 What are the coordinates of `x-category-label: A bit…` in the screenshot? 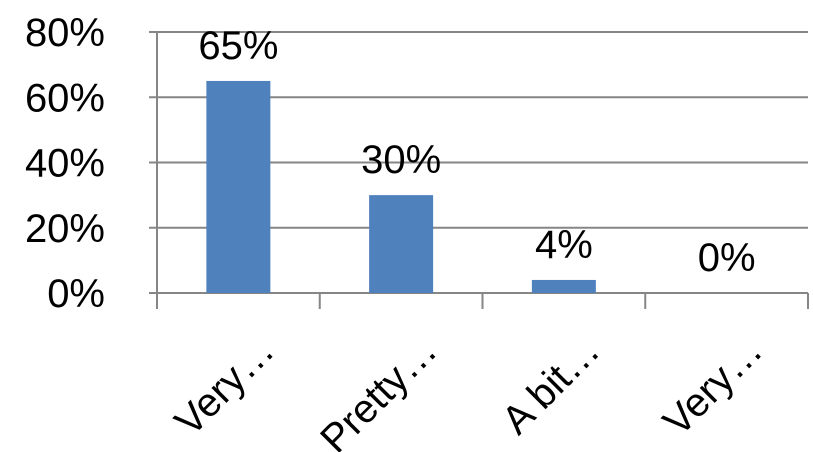 It's located at (551, 385).